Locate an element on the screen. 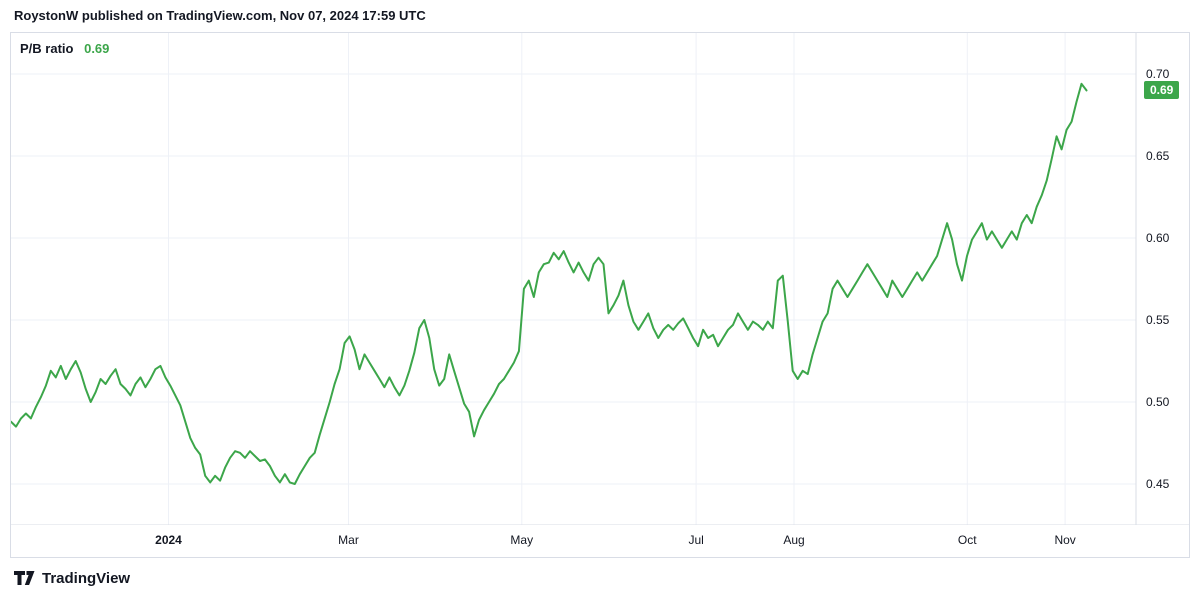  y-axis-label: 0.45 is located at coordinates (1158, 484).